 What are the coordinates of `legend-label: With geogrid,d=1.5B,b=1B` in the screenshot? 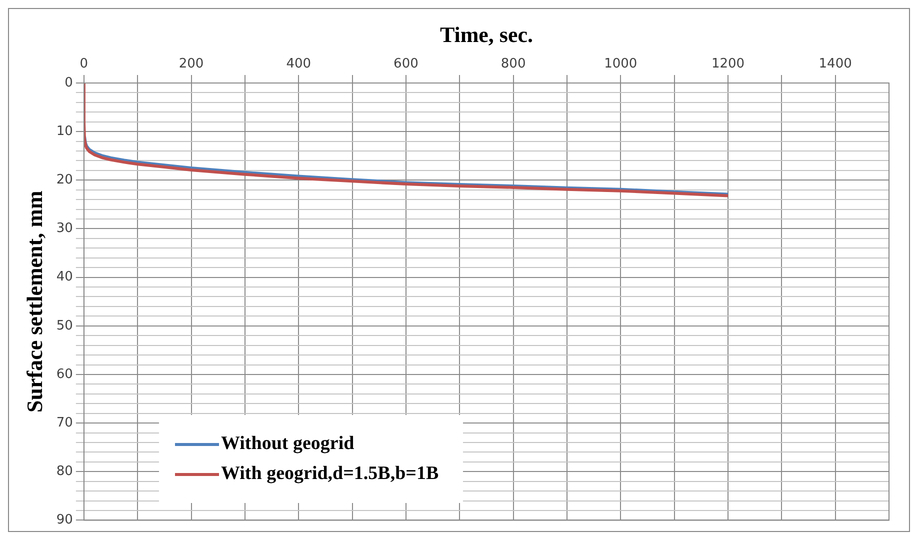 It's located at (330, 474).